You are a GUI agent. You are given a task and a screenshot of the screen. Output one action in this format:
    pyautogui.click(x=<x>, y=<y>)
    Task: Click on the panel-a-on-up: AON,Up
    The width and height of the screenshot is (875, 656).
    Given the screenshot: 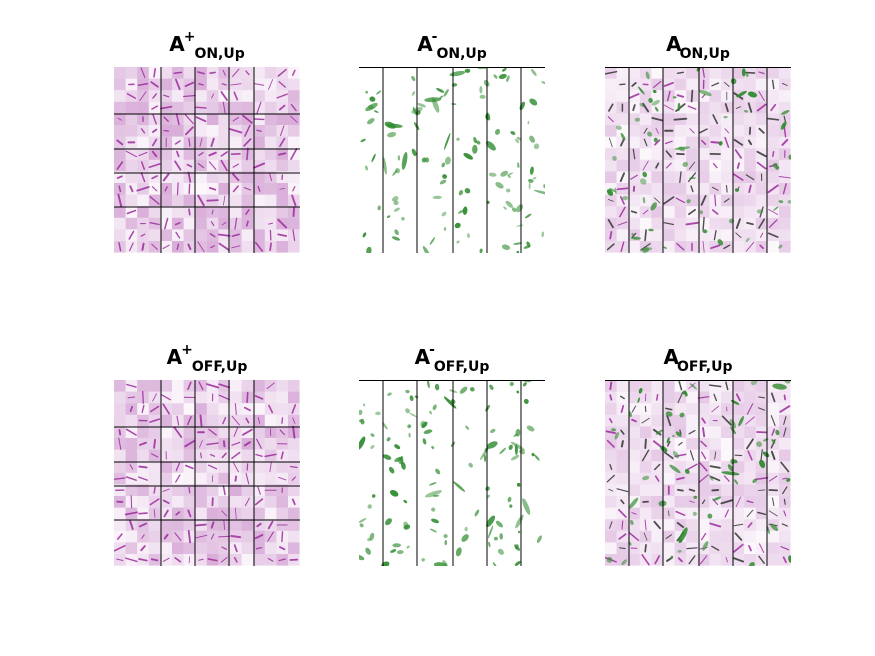 What is the action you would take?
    pyautogui.click(x=698, y=144)
    